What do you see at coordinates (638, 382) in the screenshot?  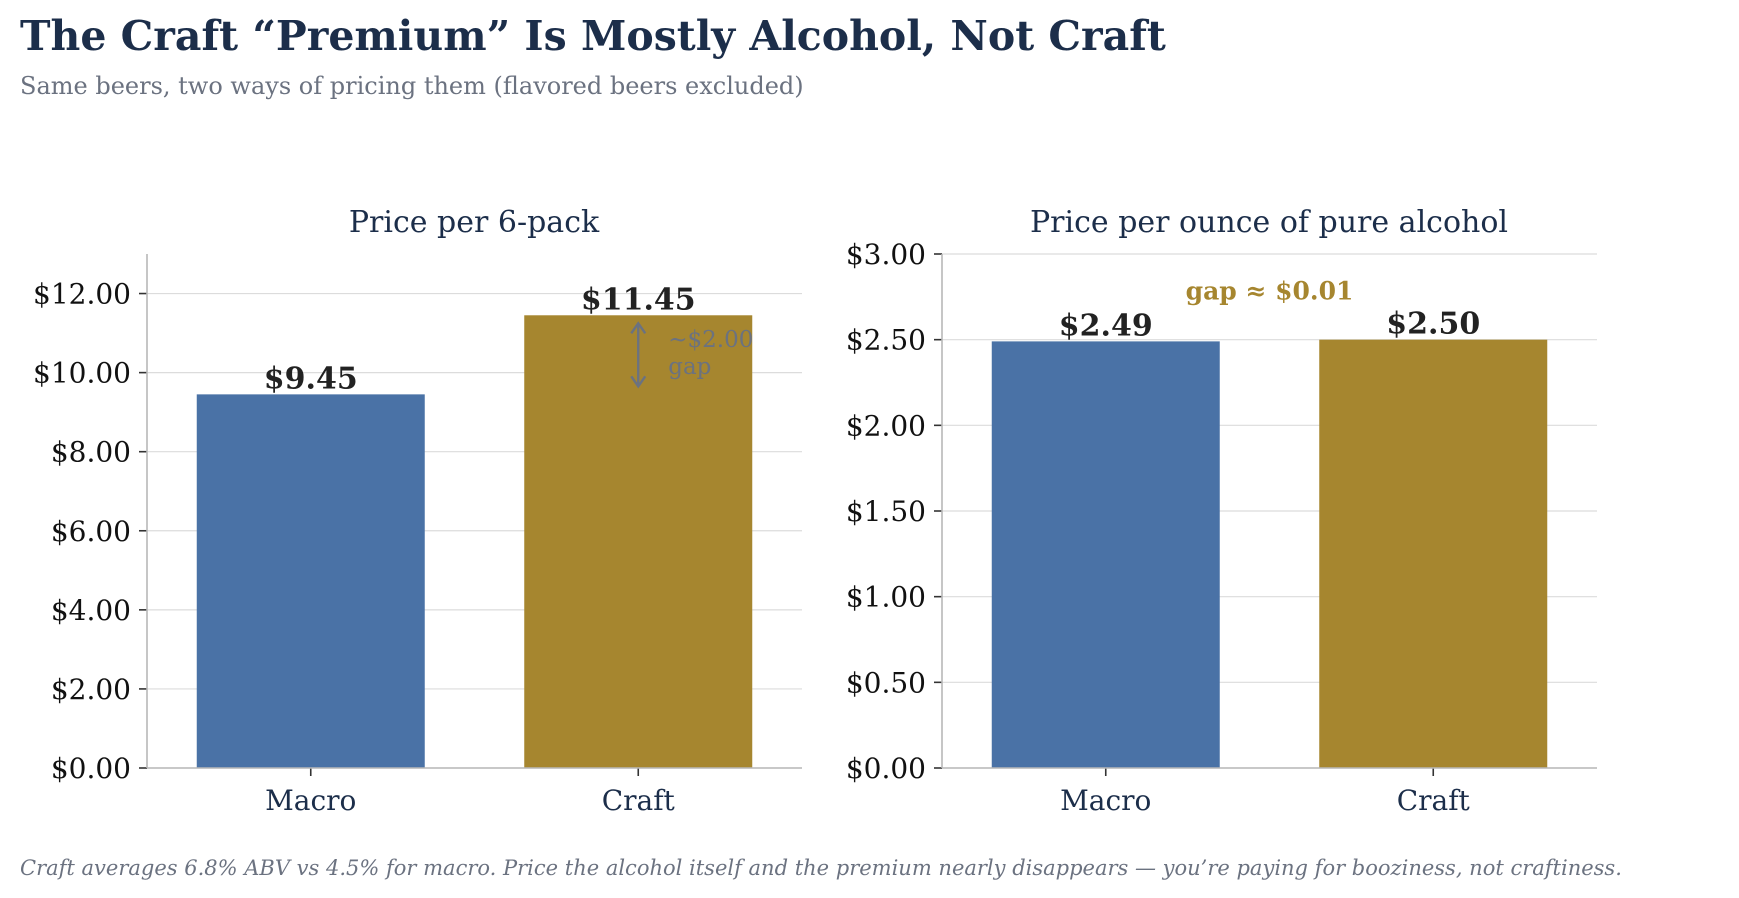 I see `gap-arrow-head-down` at bounding box center [638, 382].